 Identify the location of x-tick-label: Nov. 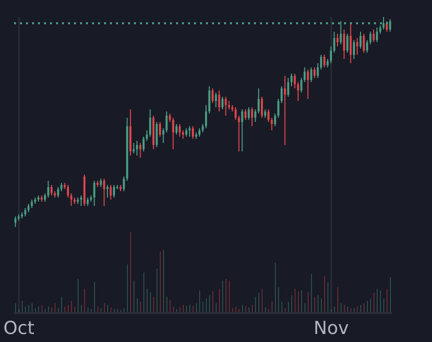
(332, 328).